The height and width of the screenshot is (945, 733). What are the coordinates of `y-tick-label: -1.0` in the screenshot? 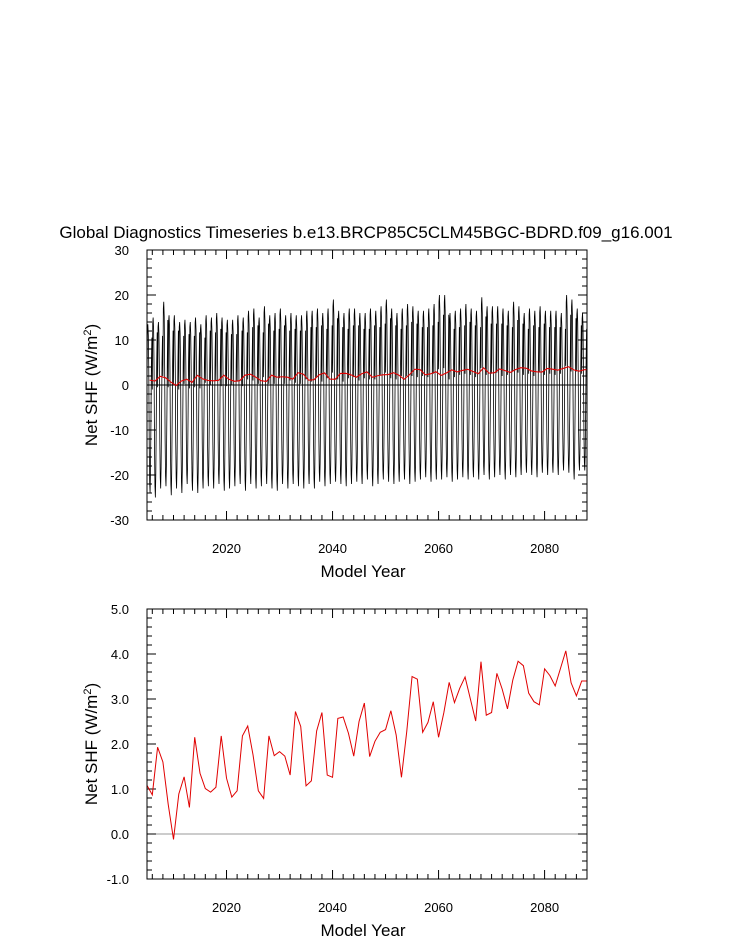 It's located at (118, 879).